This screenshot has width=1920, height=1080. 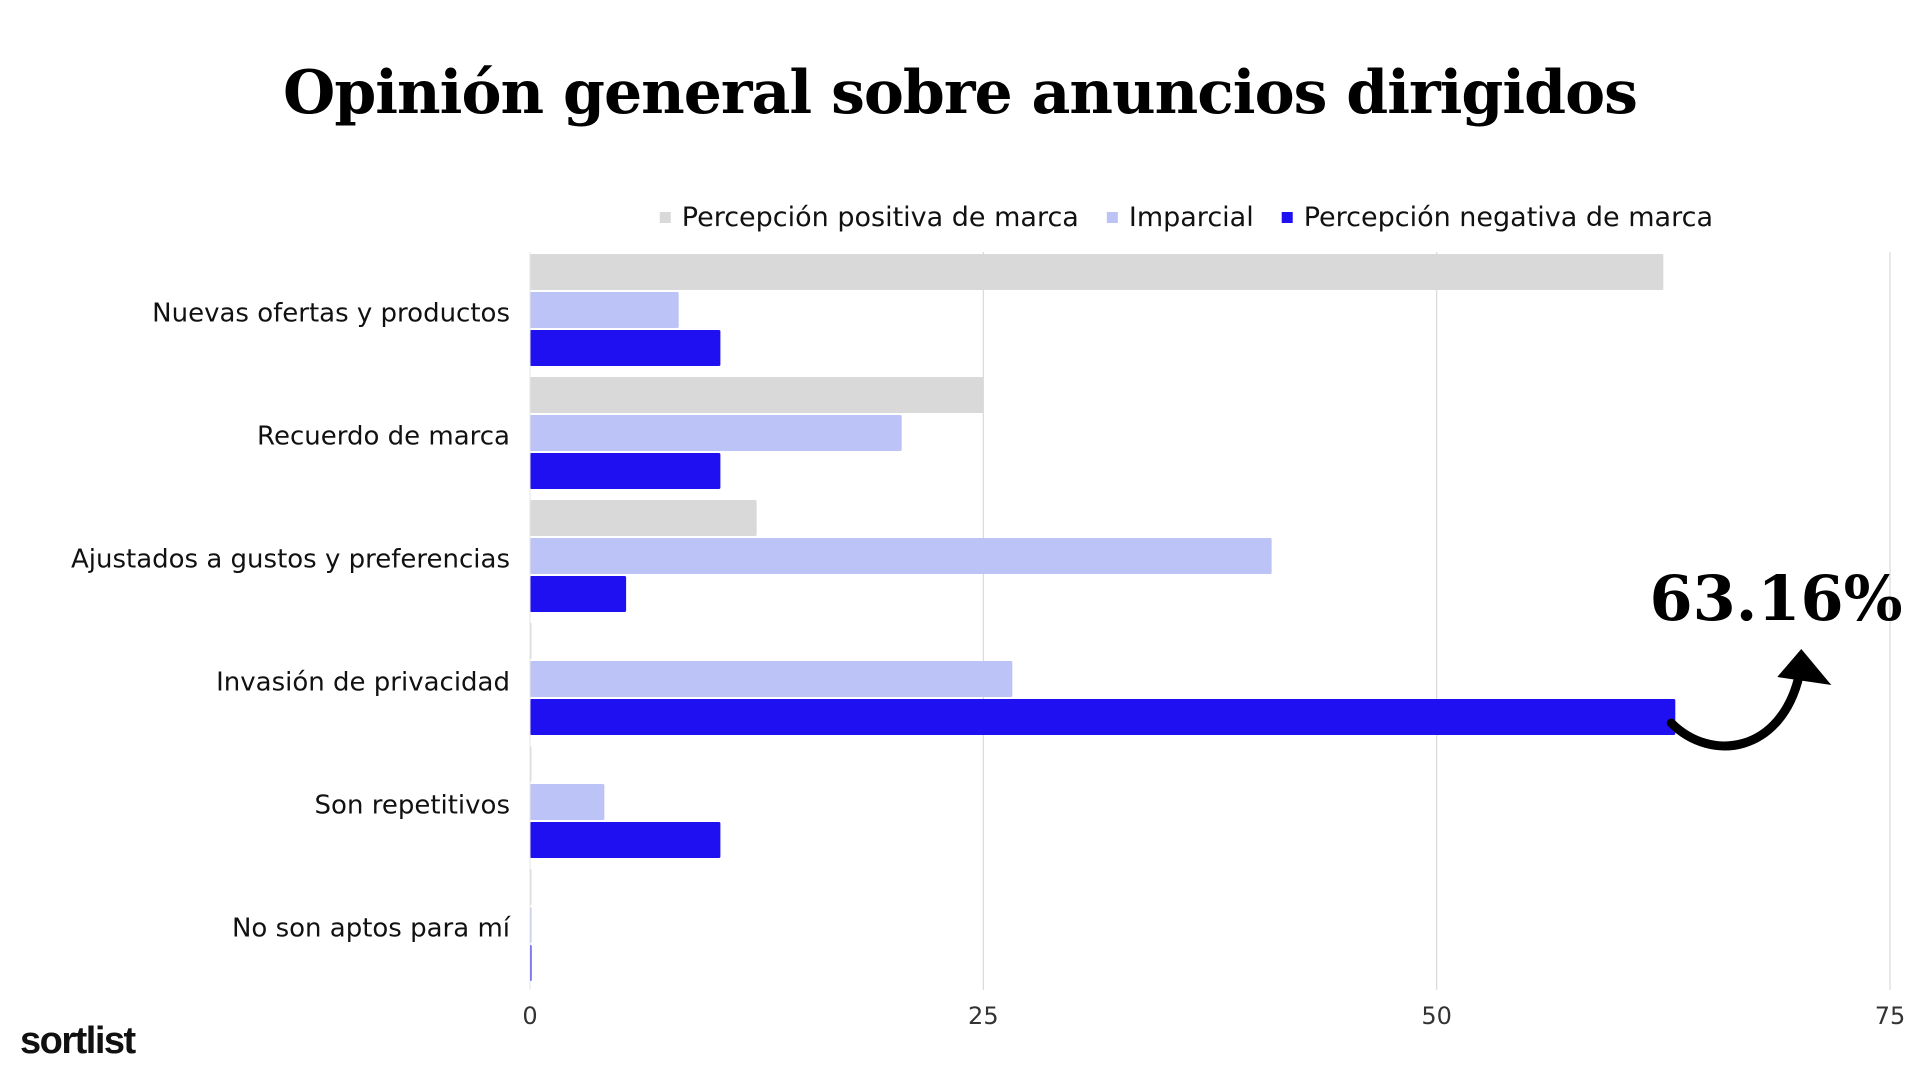 I want to click on category-label: No son aptos para mí, so click(x=371, y=929).